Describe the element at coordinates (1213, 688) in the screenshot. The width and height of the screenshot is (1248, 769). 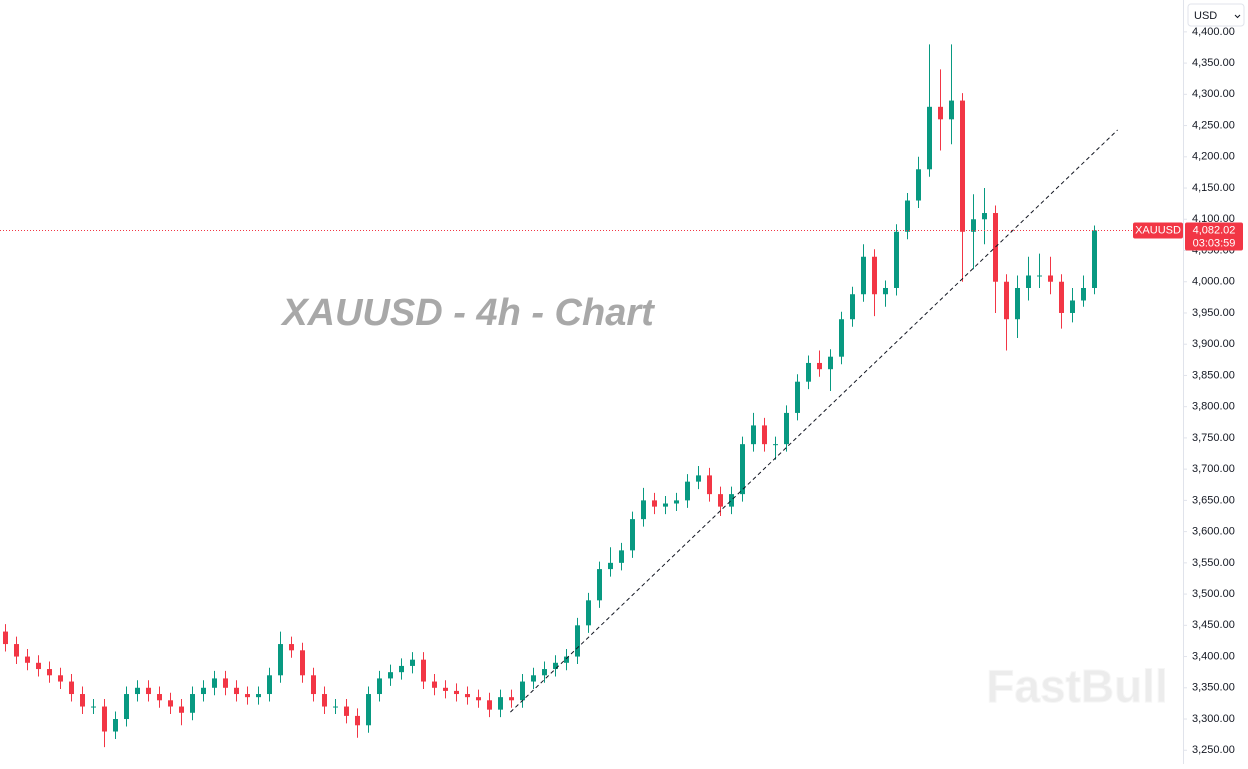
I see `y-tick-label: 3,350.00` at that location.